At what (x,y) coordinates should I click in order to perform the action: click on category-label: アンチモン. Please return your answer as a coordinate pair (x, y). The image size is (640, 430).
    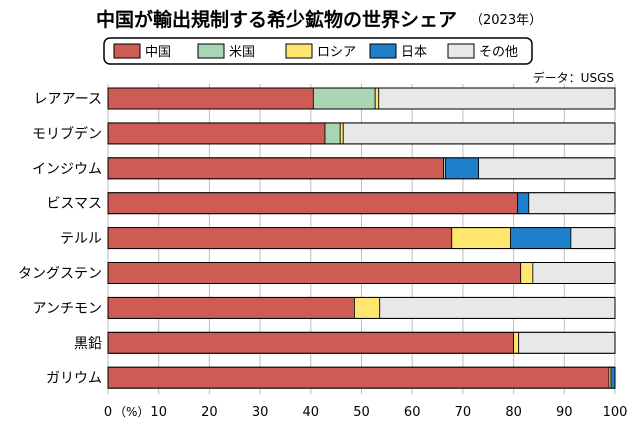
    Looking at the image, I should click on (67, 309).